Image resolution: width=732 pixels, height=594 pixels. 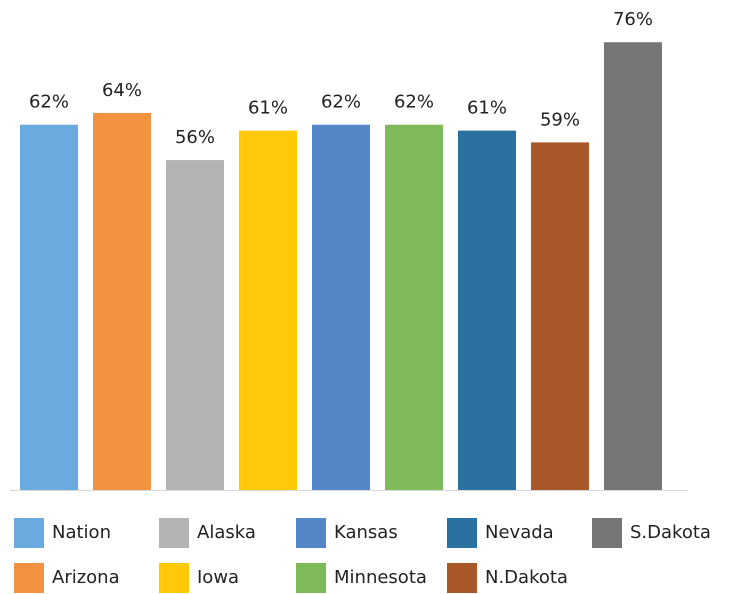 I want to click on legend-label: S.Dakota, so click(x=670, y=532).